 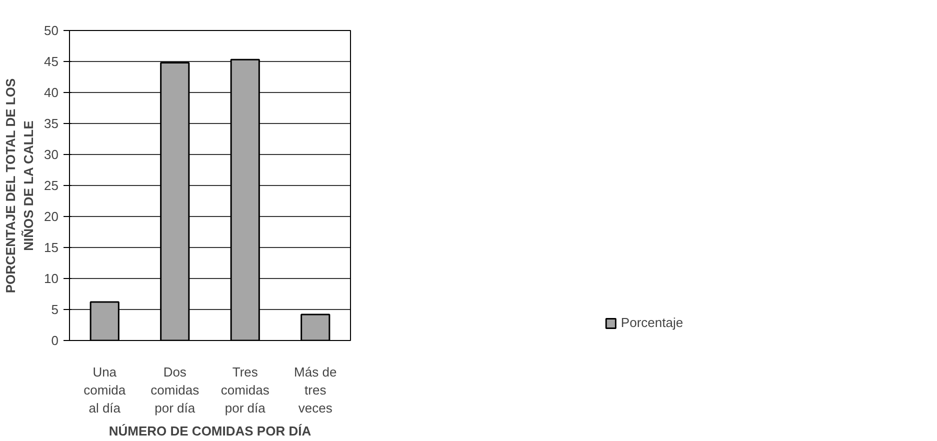 I want to click on y-tick-label: 5, so click(x=55, y=309).